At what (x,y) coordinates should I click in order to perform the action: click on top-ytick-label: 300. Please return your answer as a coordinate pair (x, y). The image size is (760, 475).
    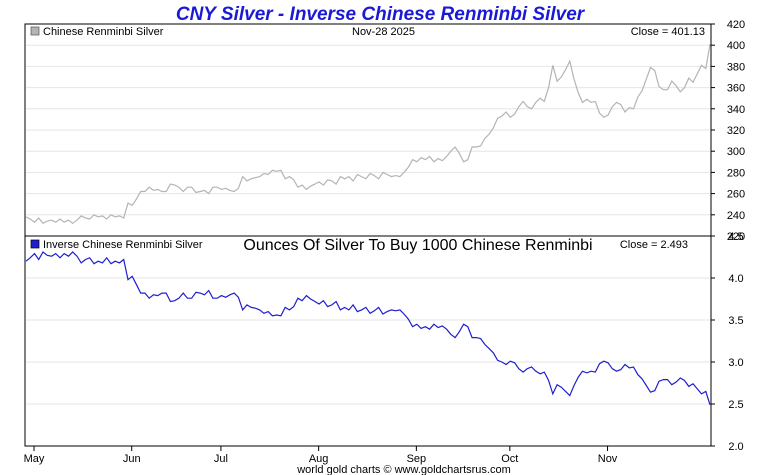
    Looking at the image, I should click on (736, 152).